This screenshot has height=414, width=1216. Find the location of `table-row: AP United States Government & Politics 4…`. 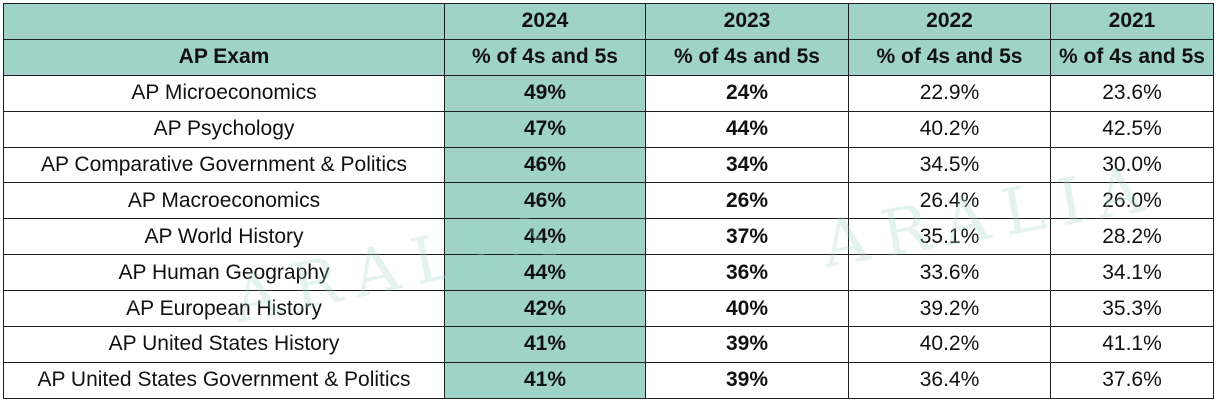

table-row: AP United States Government & Politics 4… is located at coordinates (608, 380).